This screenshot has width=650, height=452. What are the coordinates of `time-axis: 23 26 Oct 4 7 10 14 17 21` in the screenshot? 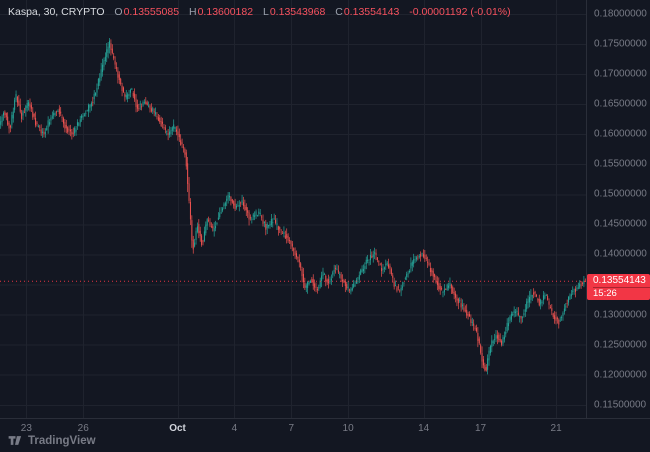 It's located at (325, 427).